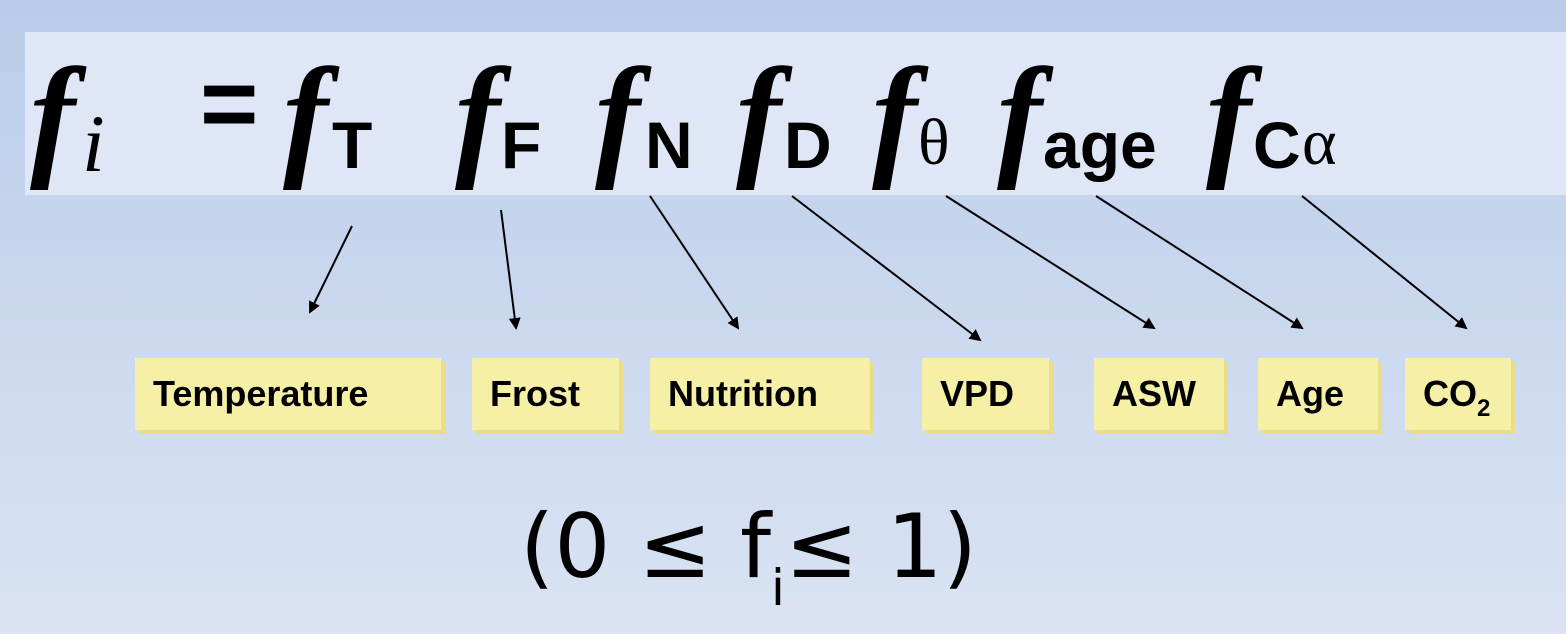 Image resolution: width=1566 pixels, height=634 pixels. I want to click on label-nutrition: Nutrition, so click(760, 394).